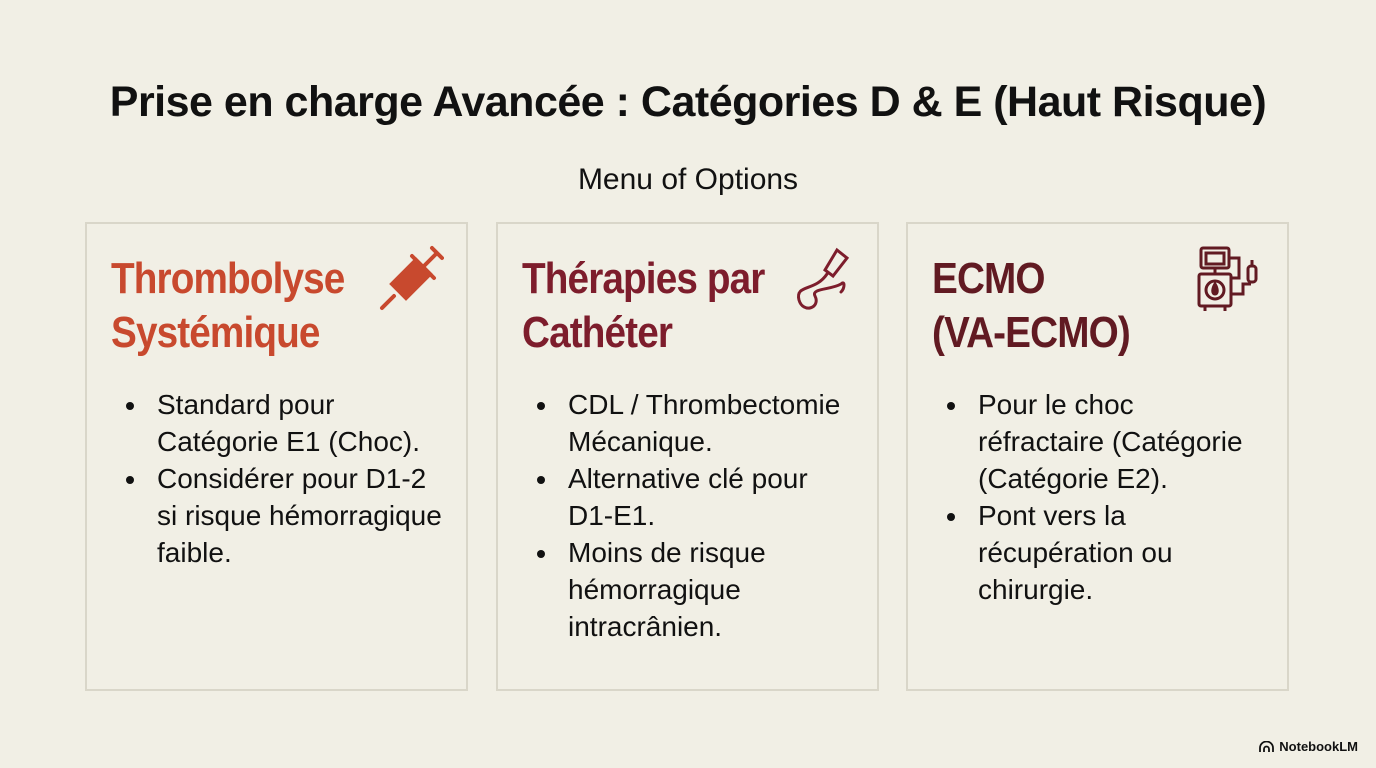  Describe the element at coordinates (1116, 552) in the screenshot. I see `bullet: Pont vers la récupération ou chirurgie.` at that location.